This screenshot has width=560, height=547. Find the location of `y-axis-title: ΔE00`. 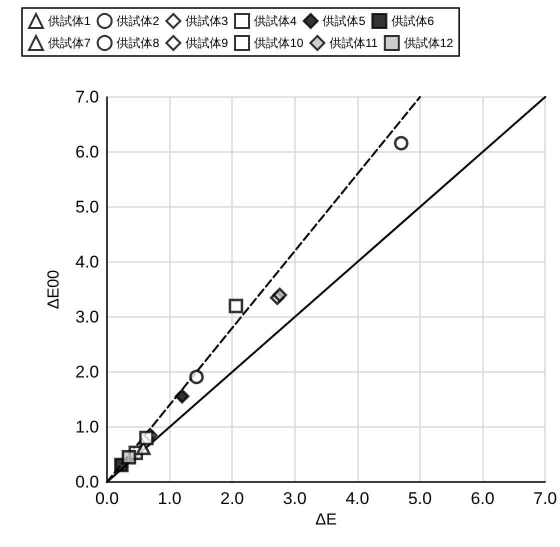

y-axis-title: ΔE00 is located at coordinates (54, 290).